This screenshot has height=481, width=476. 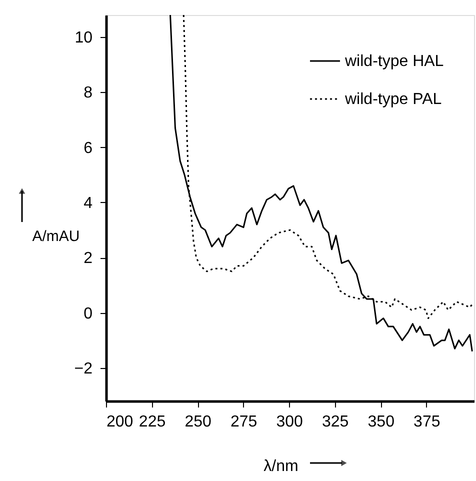 What do you see at coordinates (335, 422) in the screenshot?
I see `x-tick-label: 325` at bounding box center [335, 422].